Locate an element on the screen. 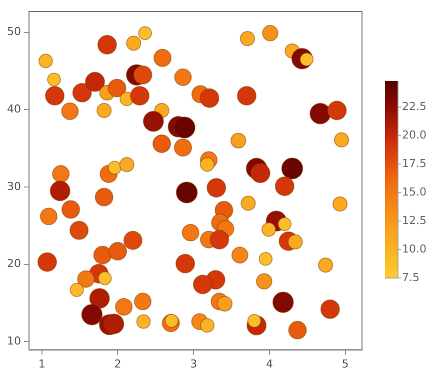  y-tick-label: 50 is located at coordinates (13, 31).